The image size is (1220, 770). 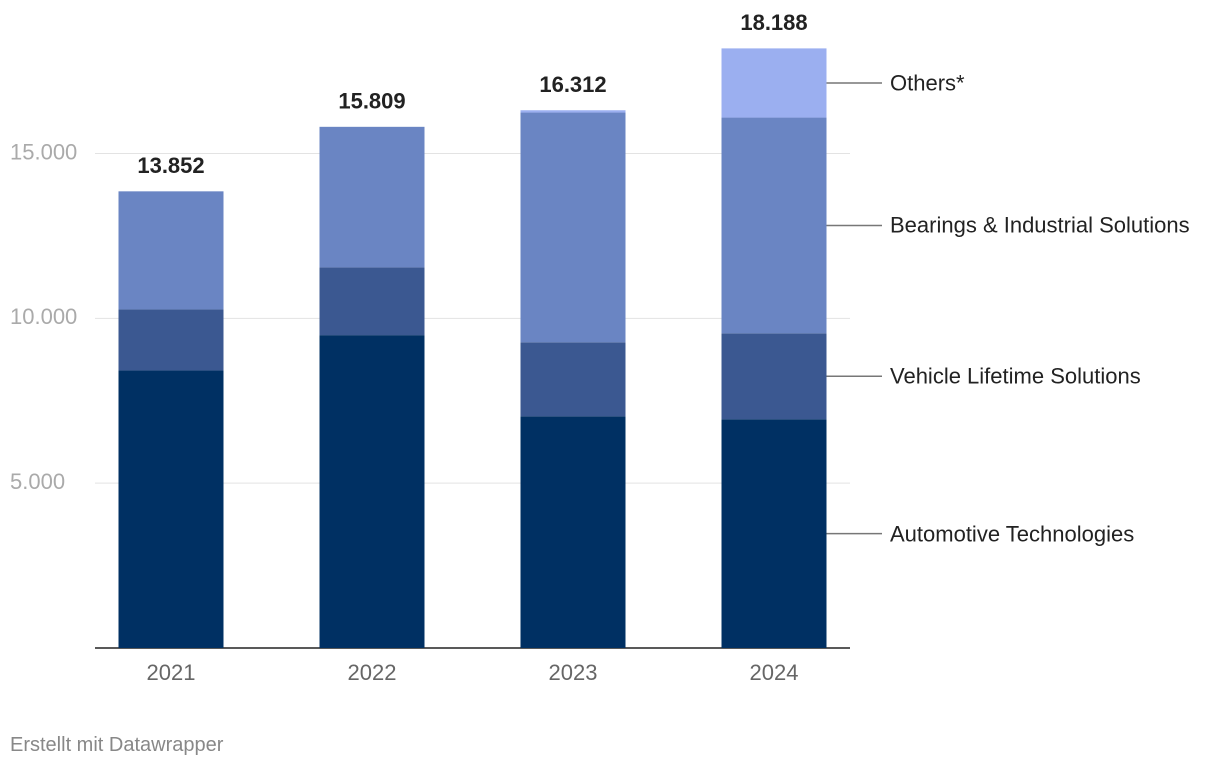 What do you see at coordinates (927, 83) in the screenshot?
I see `legend-label: Others*` at bounding box center [927, 83].